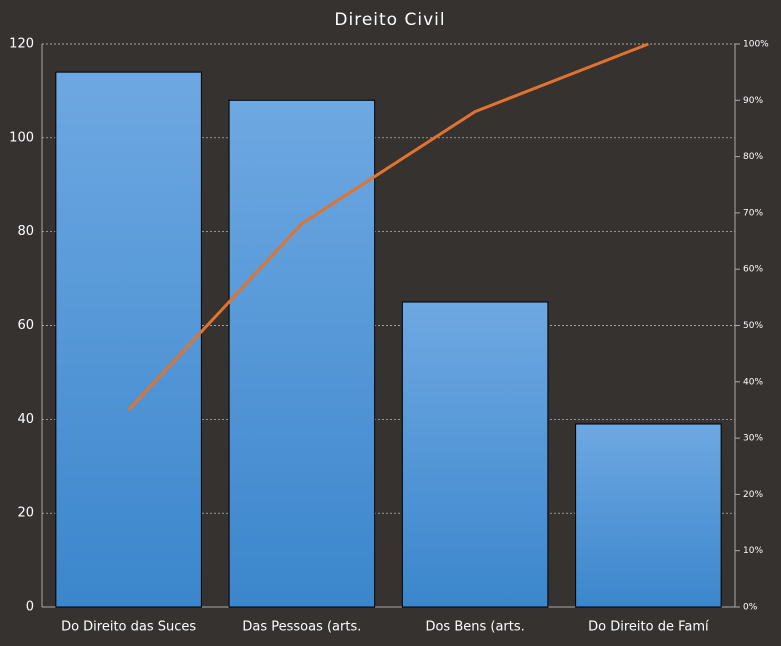  I want to click on y2-tick-label: 90%, so click(753, 101).